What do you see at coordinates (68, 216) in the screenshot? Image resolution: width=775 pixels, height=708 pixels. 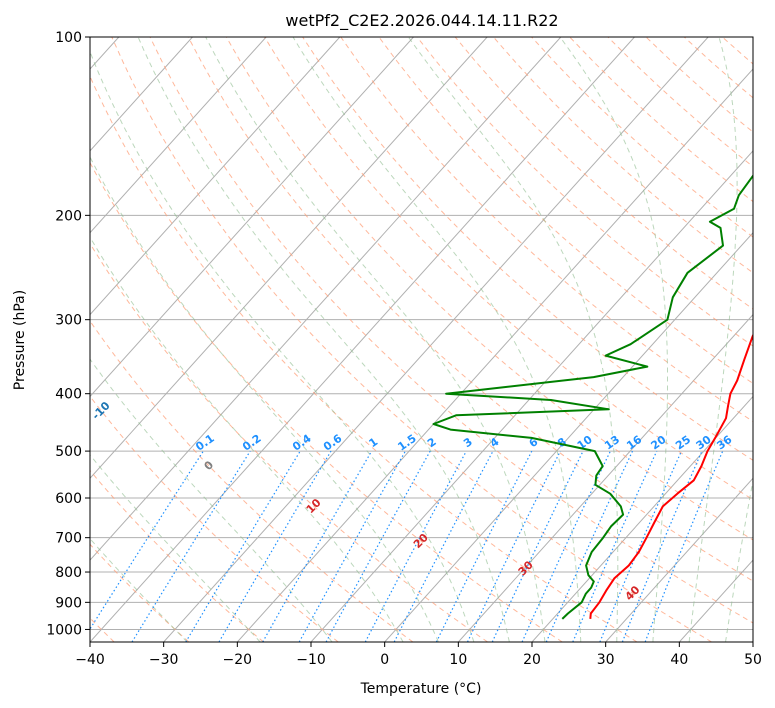 I see `y-tick-label: 200` at bounding box center [68, 216].